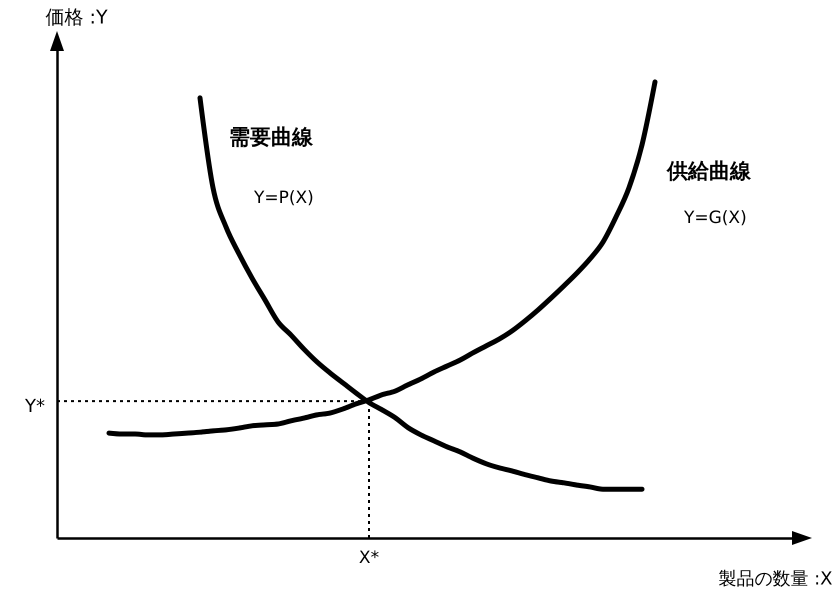 Image resolution: width=840 pixels, height=593 pixels. I want to click on x-axis-title: 製品の数量 :X, so click(775, 579).